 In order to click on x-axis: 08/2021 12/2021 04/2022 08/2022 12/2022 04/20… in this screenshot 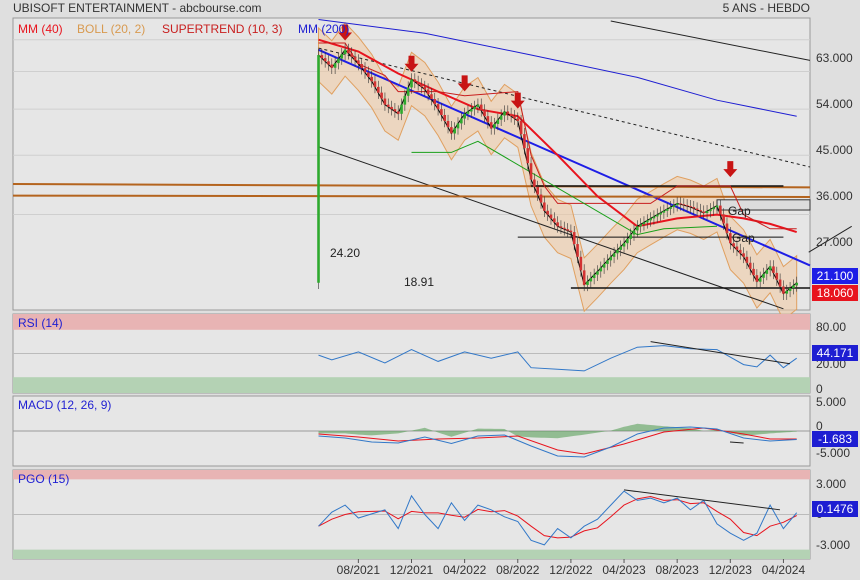, I will do `click(571, 568)`.